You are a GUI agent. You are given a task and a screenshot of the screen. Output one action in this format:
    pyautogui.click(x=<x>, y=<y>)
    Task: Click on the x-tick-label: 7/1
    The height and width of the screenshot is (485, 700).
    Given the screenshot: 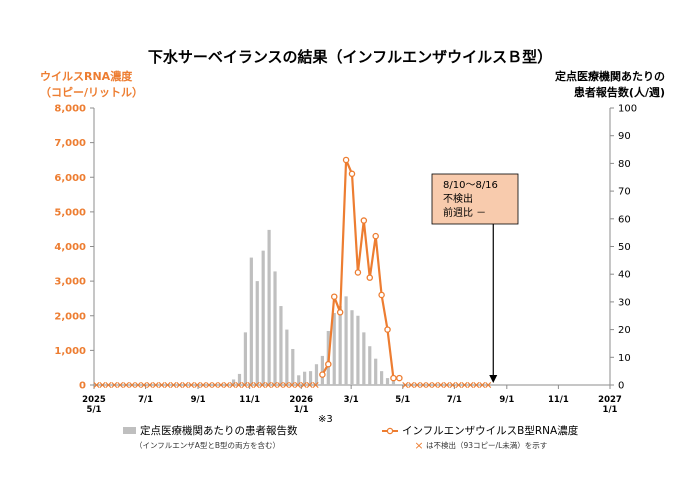 What is the action you would take?
    pyautogui.click(x=454, y=400)
    